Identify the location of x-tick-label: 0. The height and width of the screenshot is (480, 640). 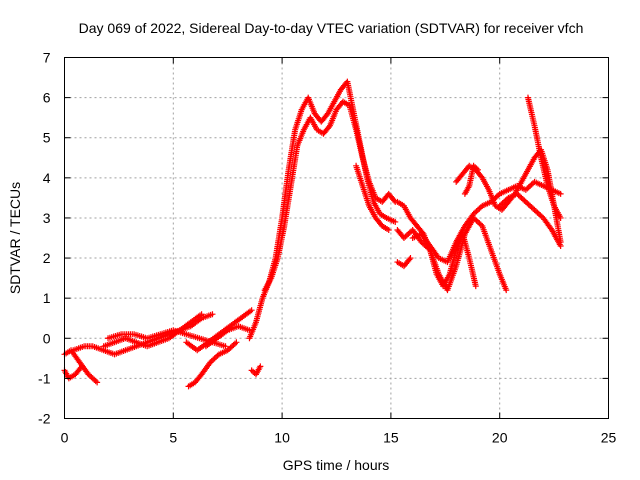
(65, 438).